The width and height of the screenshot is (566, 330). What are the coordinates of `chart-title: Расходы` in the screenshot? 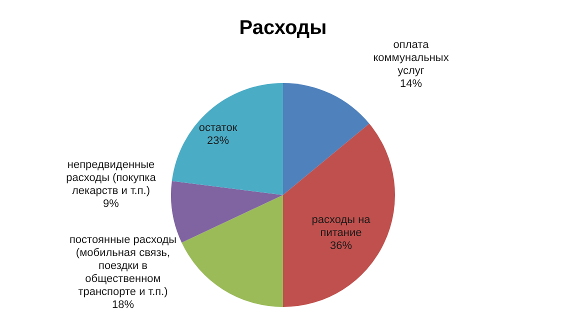 It's located at (283, 28).